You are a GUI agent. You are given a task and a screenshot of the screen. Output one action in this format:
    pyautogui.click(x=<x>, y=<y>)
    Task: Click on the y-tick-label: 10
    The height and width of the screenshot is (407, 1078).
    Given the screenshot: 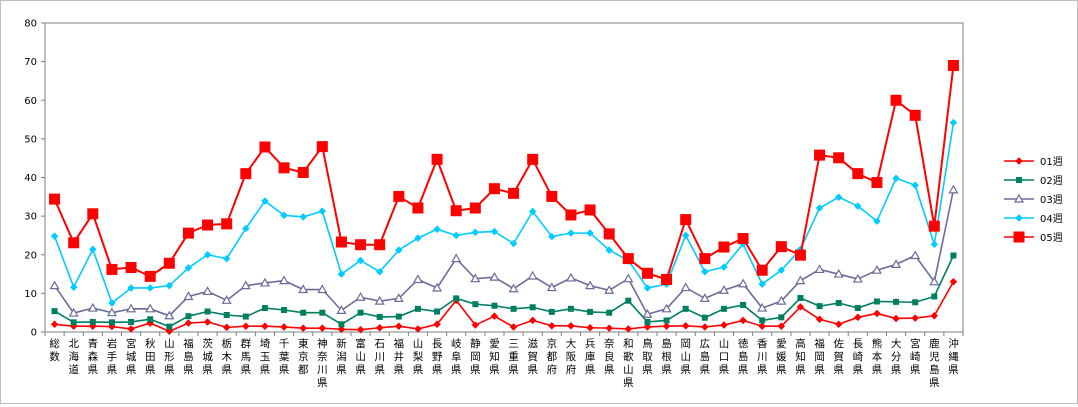 What is the action you would take?
    pyautogui.click(x=30, y=294)
    